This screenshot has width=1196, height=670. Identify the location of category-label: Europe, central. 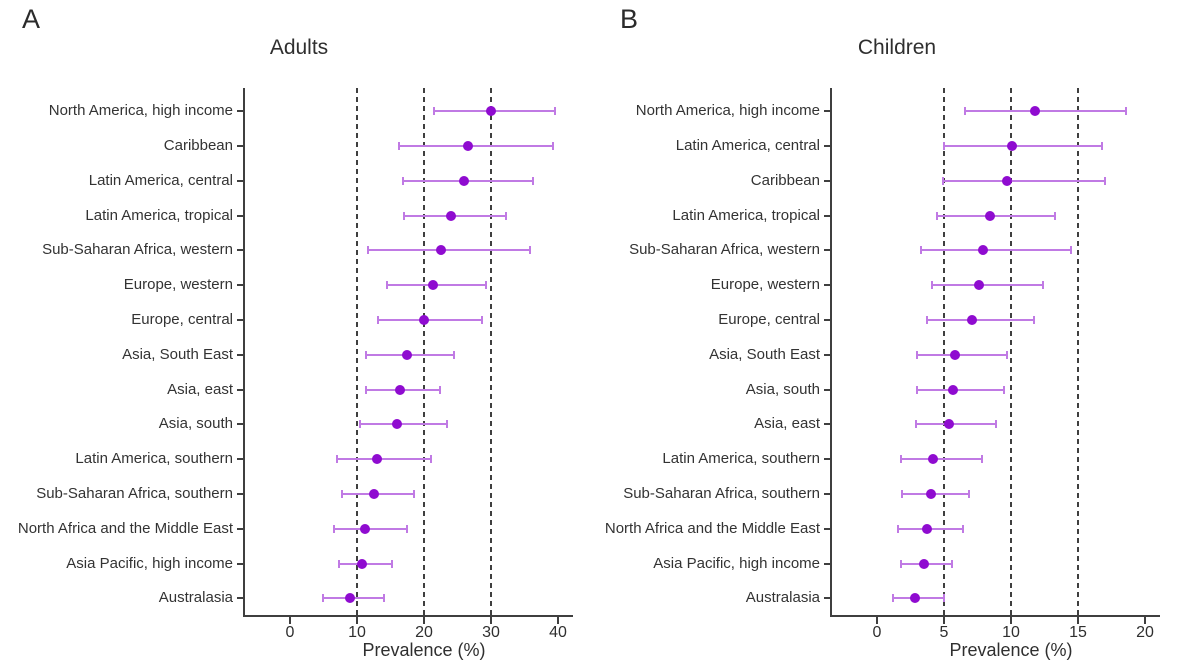
(182, 320).